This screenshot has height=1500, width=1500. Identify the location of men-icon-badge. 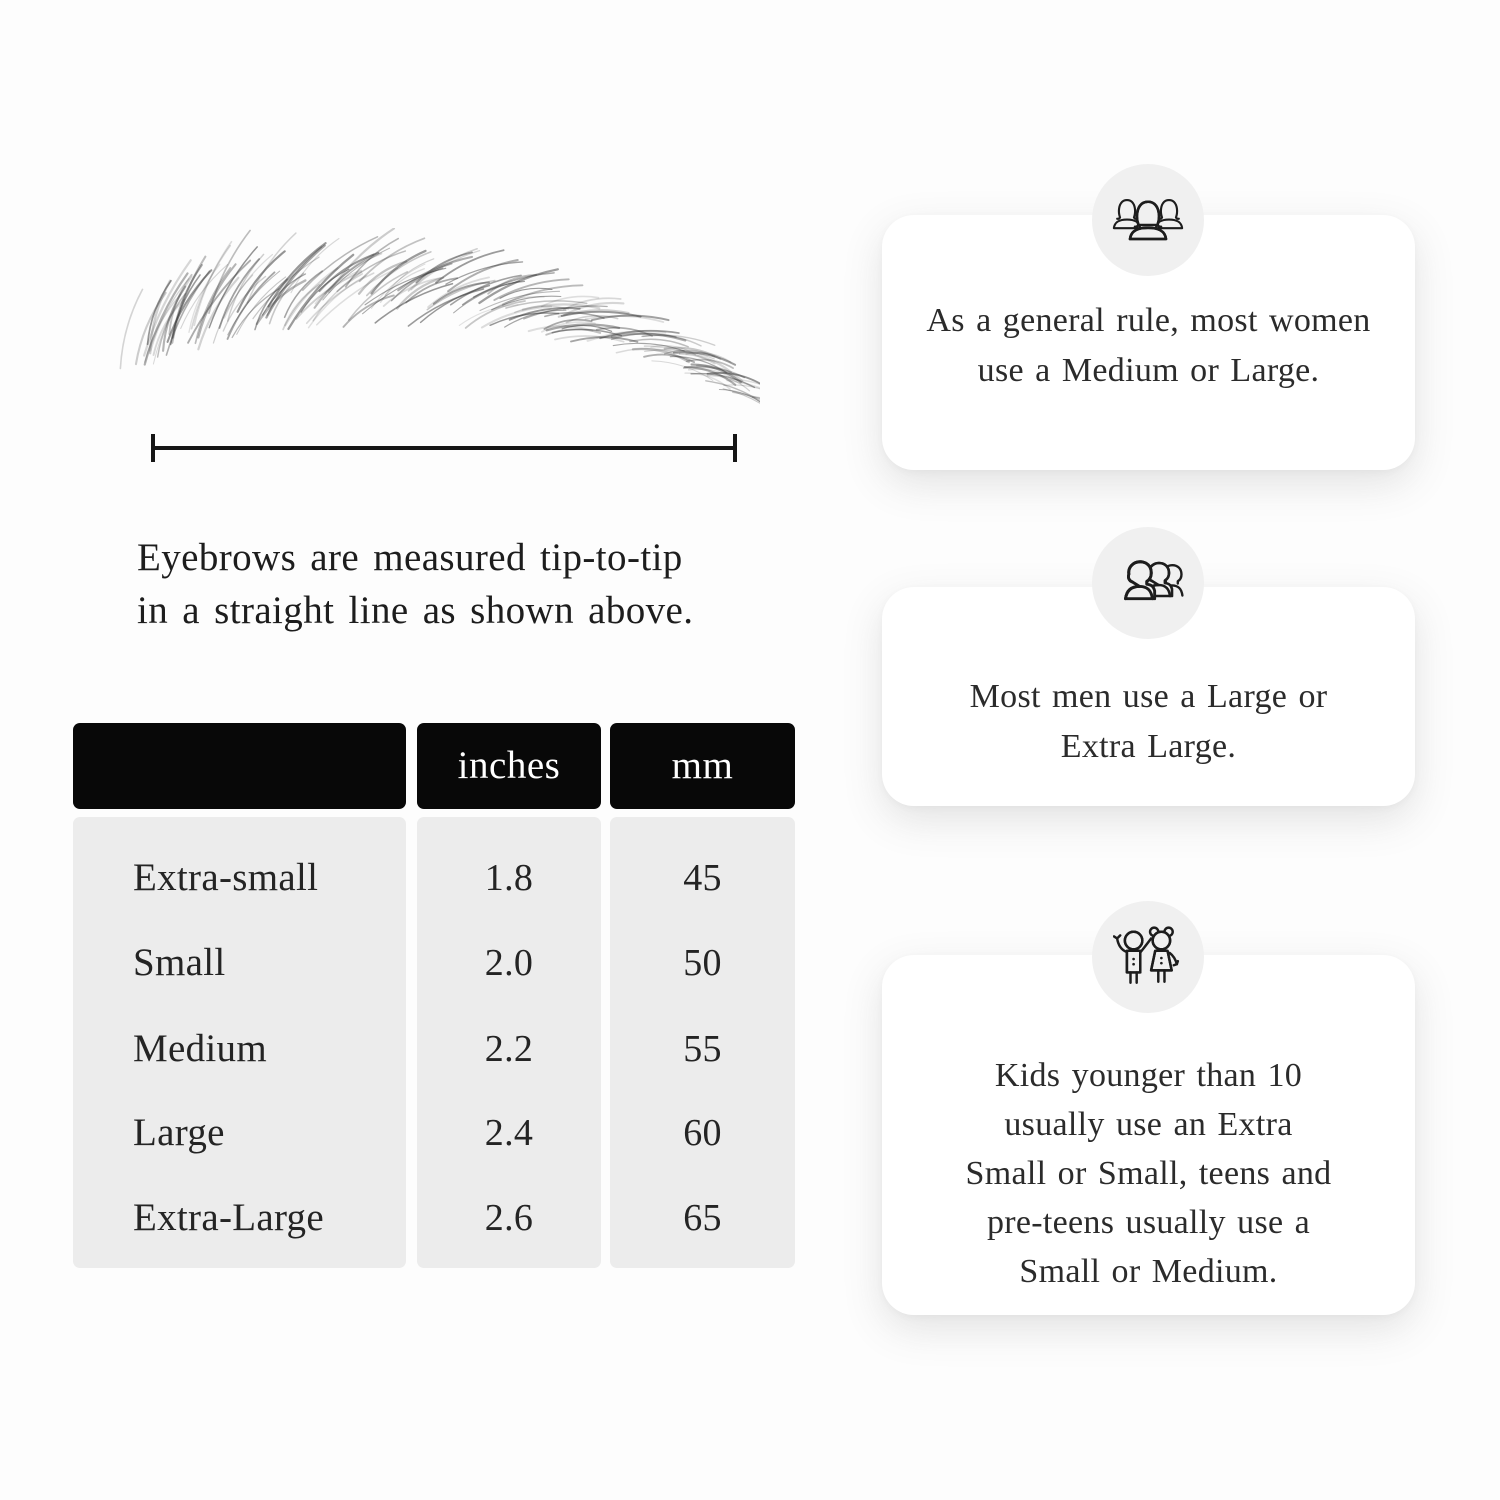
(1148, 583).